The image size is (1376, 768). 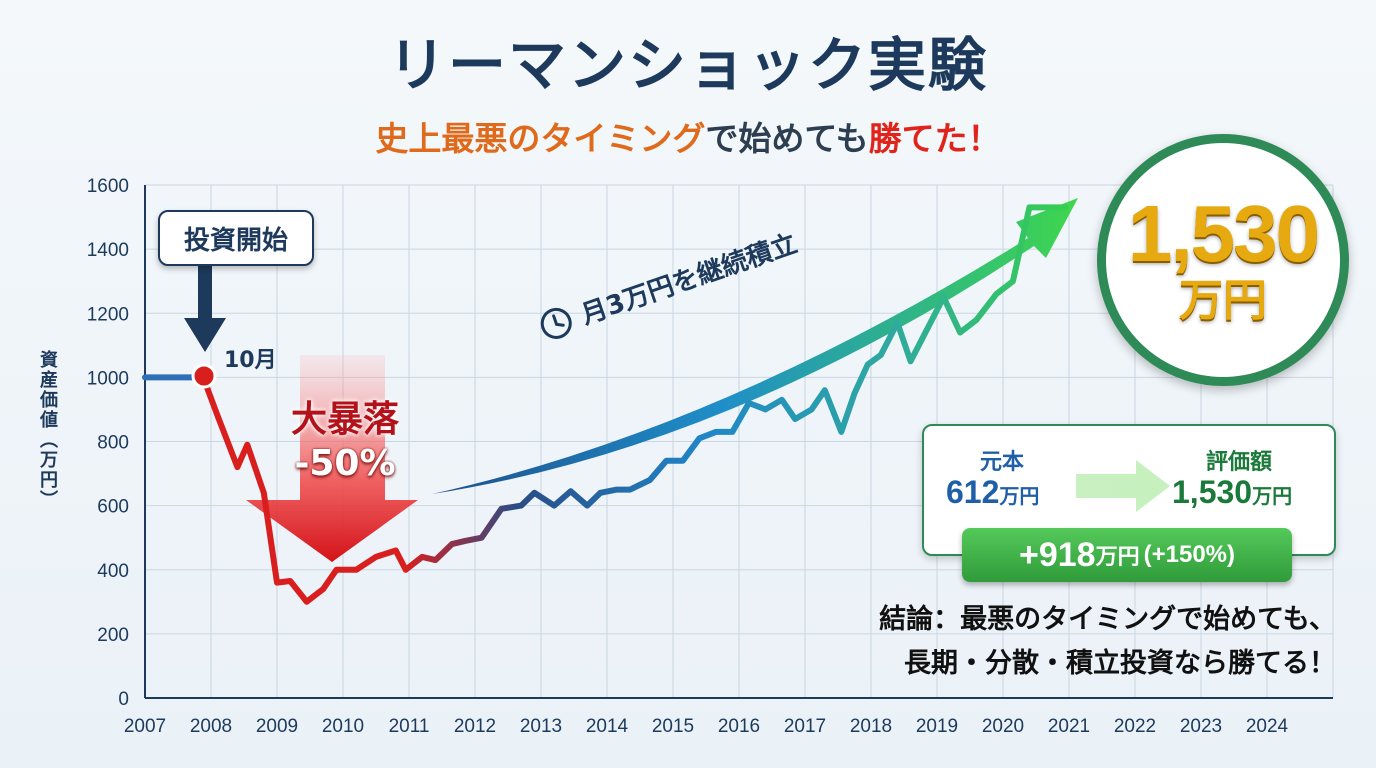 I want to click on x-tick-label: 2012, so click(x=475, y=726).